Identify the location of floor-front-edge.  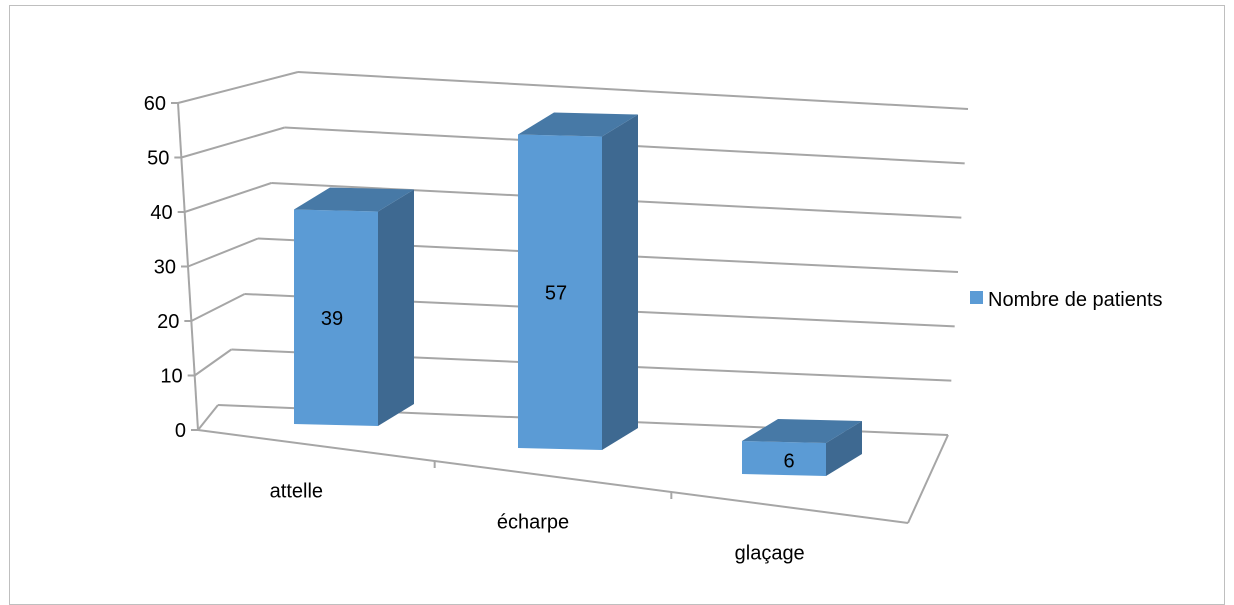
(553, 476).